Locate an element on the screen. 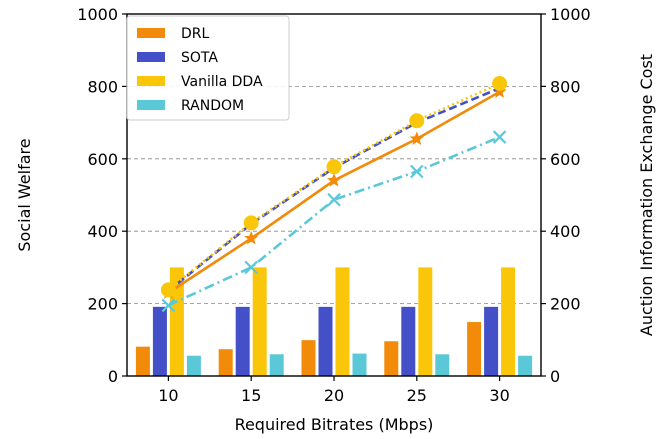  y-left-tick-label: 0 is located at coordinates (113, 376).